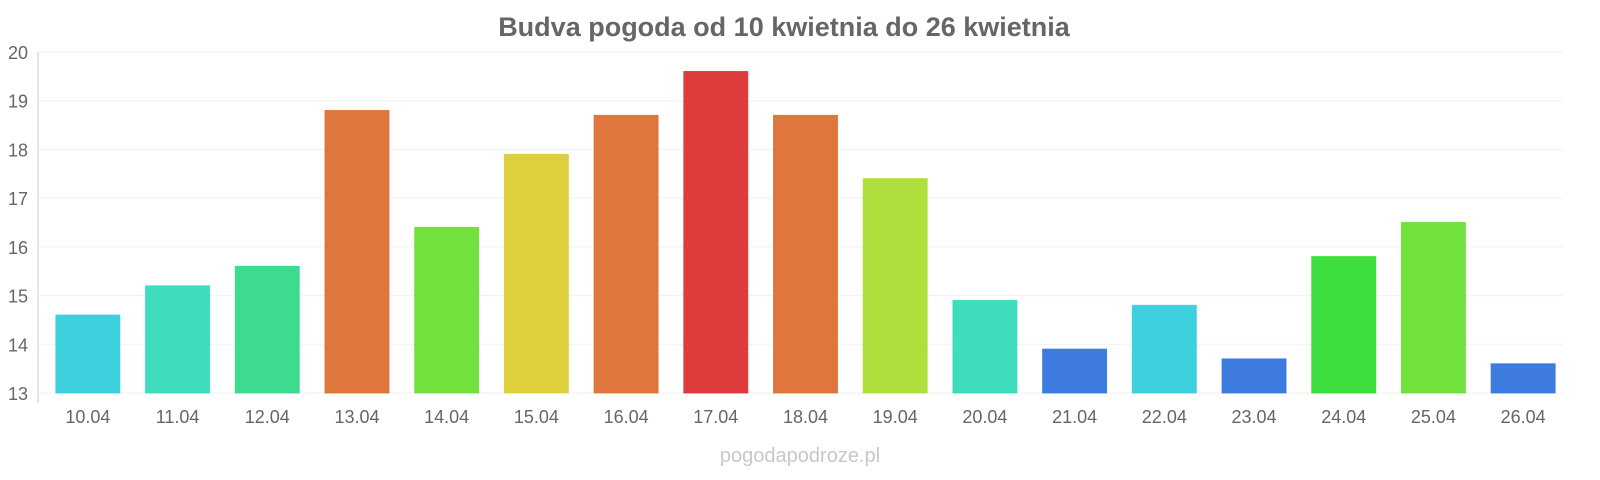 This screenshot has width=1600, height=480. Describe the element at coordinates (1254, 417) in the screenshot. I see `x-tick-label: 23.04` at that location.